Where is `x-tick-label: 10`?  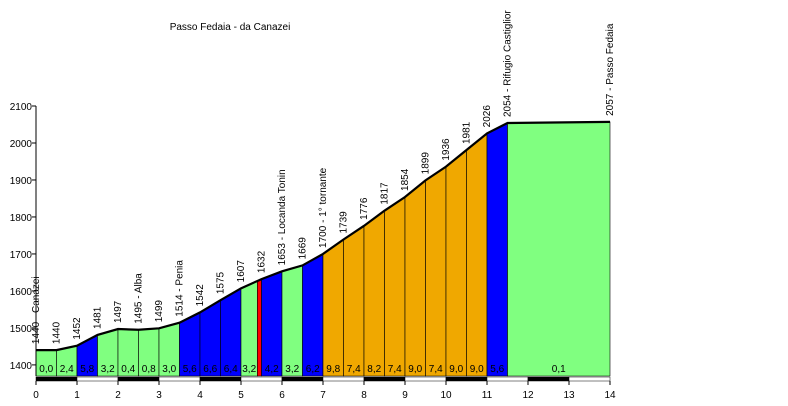
x-tick-label: 10 is located at coordinates (446, 395).